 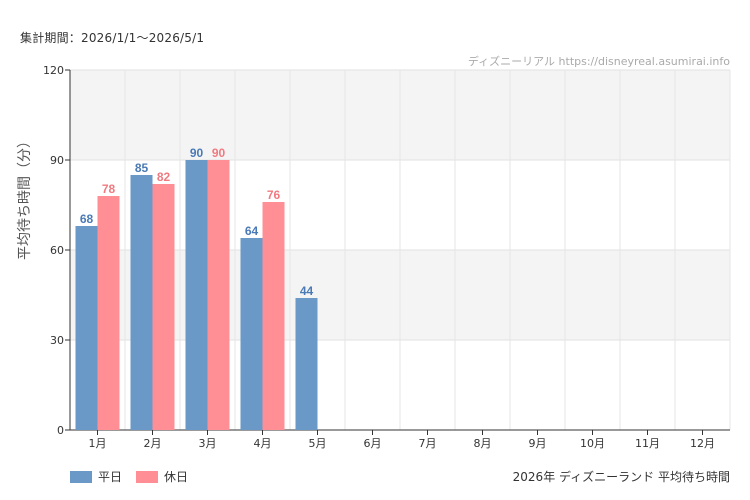 What do you see at coordinates (98, 443) in the screenshot?
I see `x-tick-label: 1月` at bounding box center [98, 443].